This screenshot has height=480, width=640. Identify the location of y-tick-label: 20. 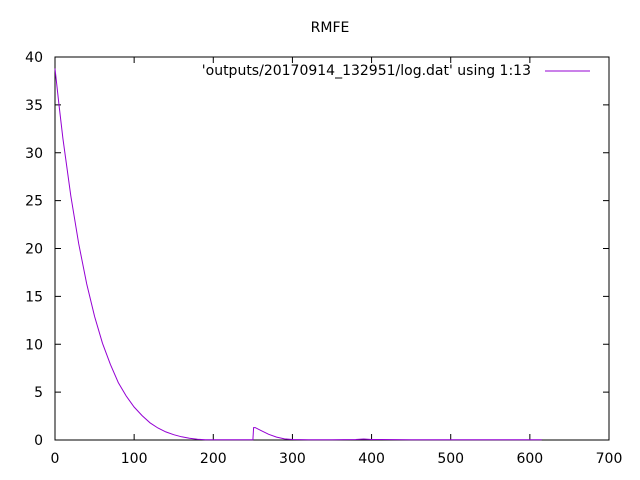
(34, 250).